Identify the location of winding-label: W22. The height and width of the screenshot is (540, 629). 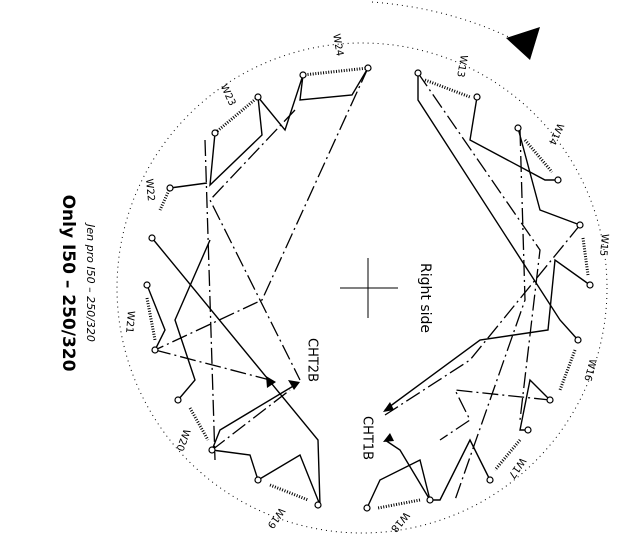
(149, 189).